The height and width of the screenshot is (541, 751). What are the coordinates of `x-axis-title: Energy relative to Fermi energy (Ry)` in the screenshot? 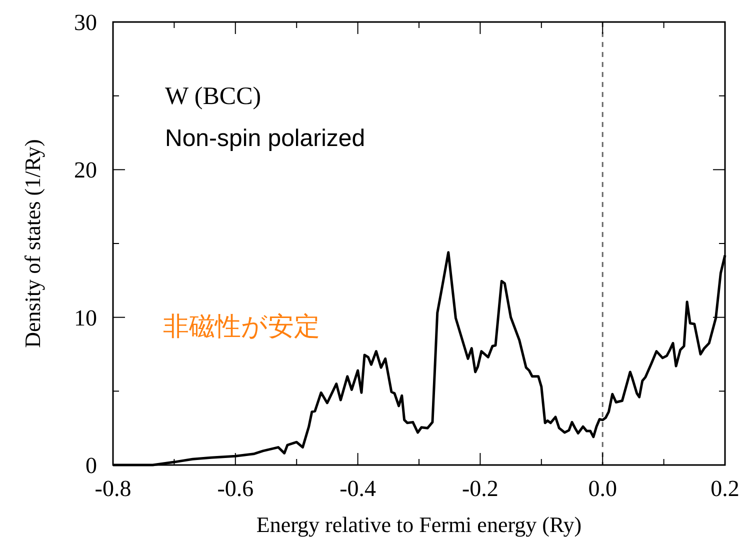 It's located at (419, 524).